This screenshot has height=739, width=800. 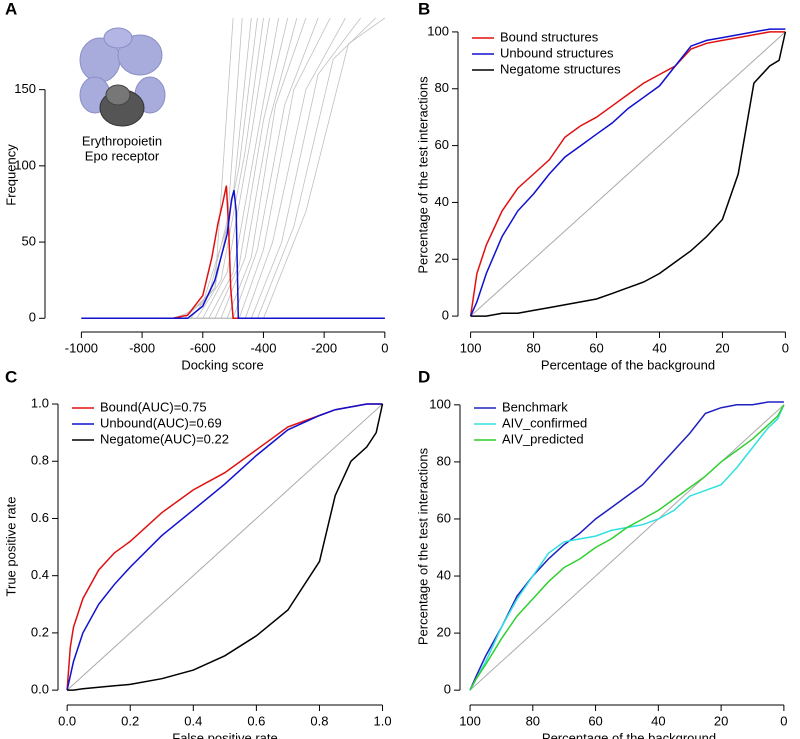 What do you see at coordinates (263, 347) in the screenshot?
I see `x-tick-label: -400` at bounding box center [263, 347].